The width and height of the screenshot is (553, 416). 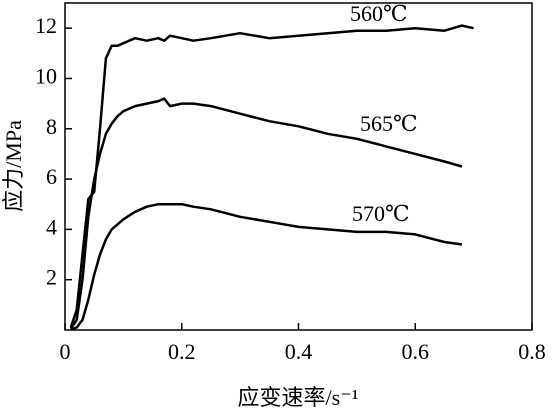 What do you see at coordinates (51, 176) in the screenshot?
I see `y-tick-label: 6` at bounding box center [51, 176].